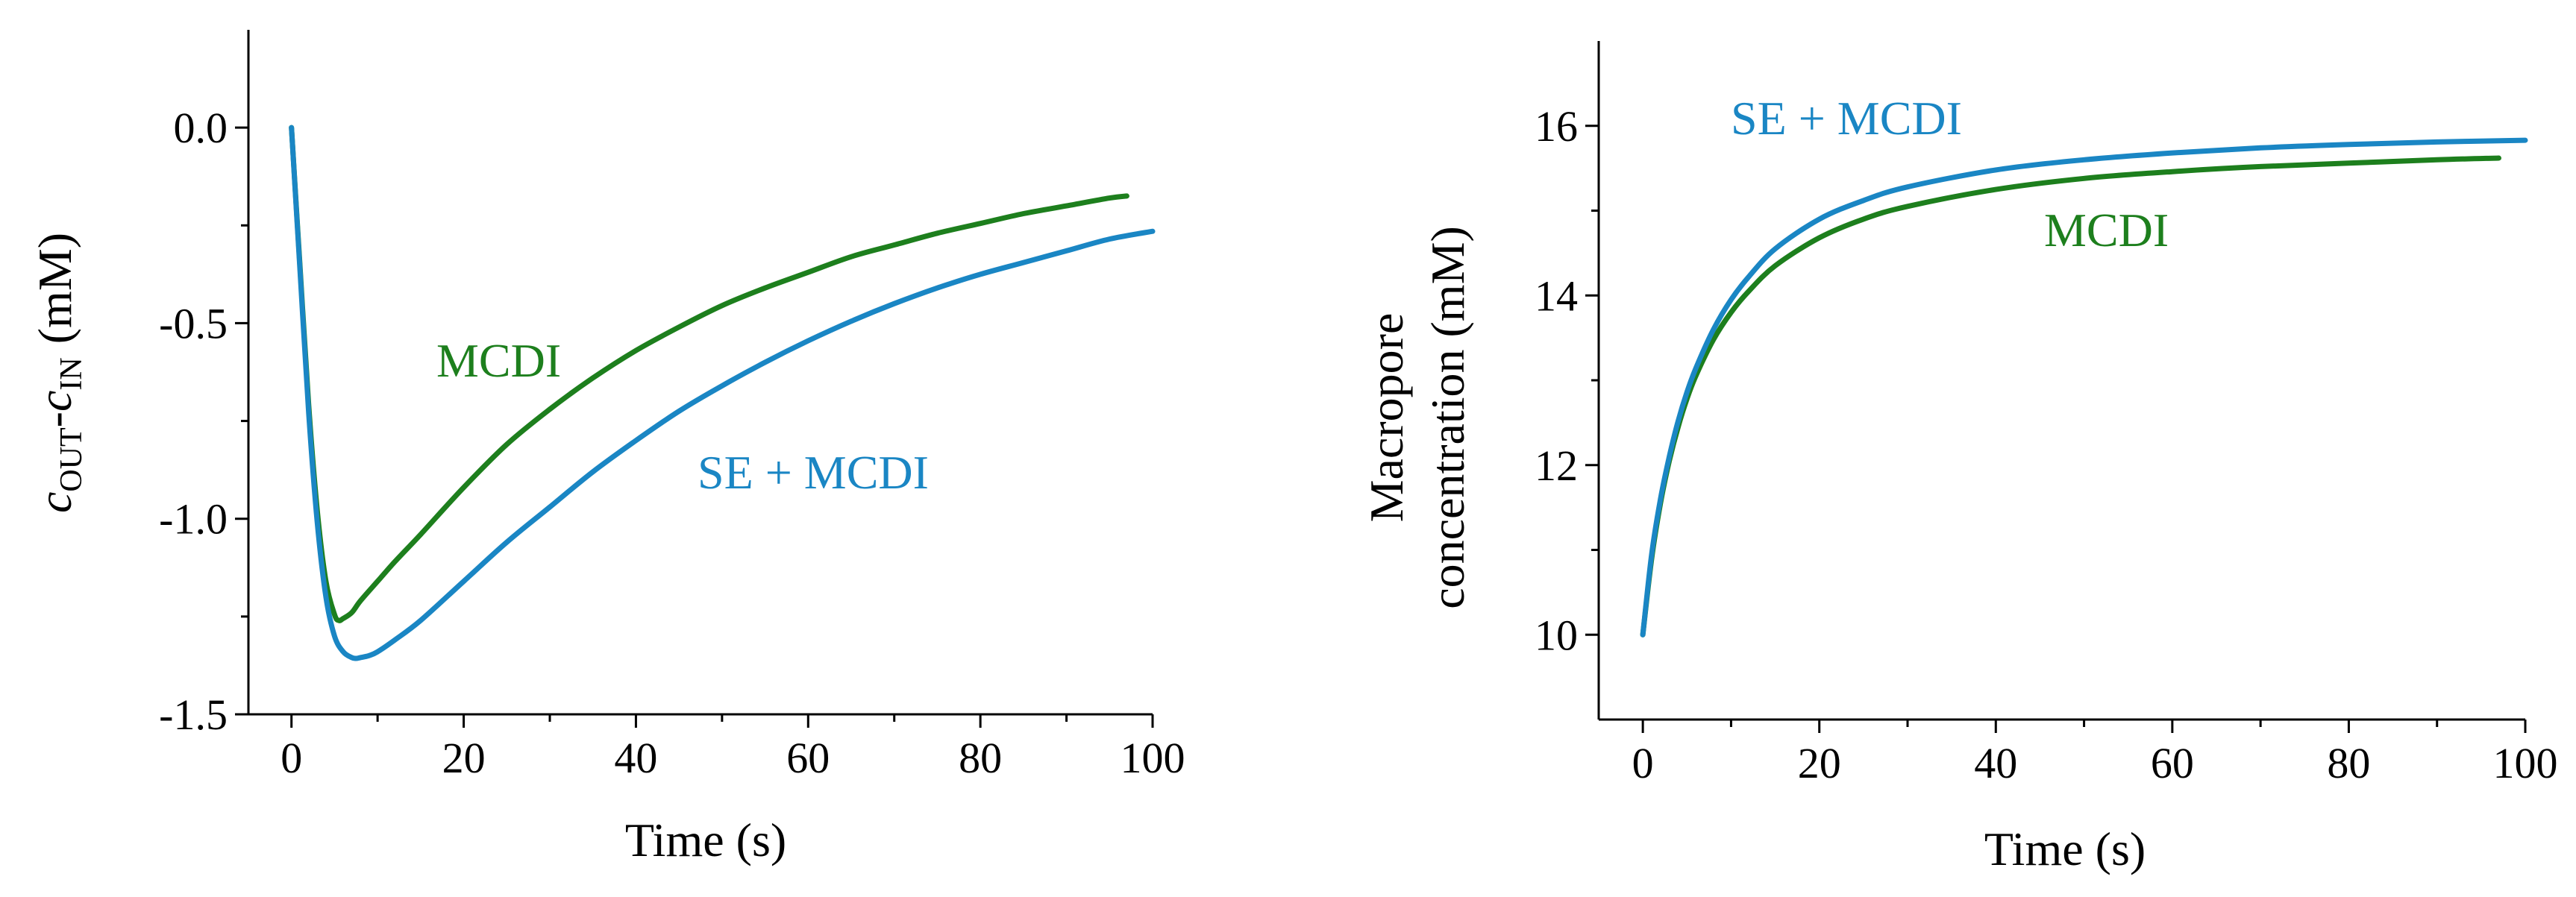 Image resolution: width=2576 pixels, height=897 pixels. Describe the element at coordinates (1447, 417) in the screenshot. I see `right-y-axis-title-line2: concentration (mM)` at that location.